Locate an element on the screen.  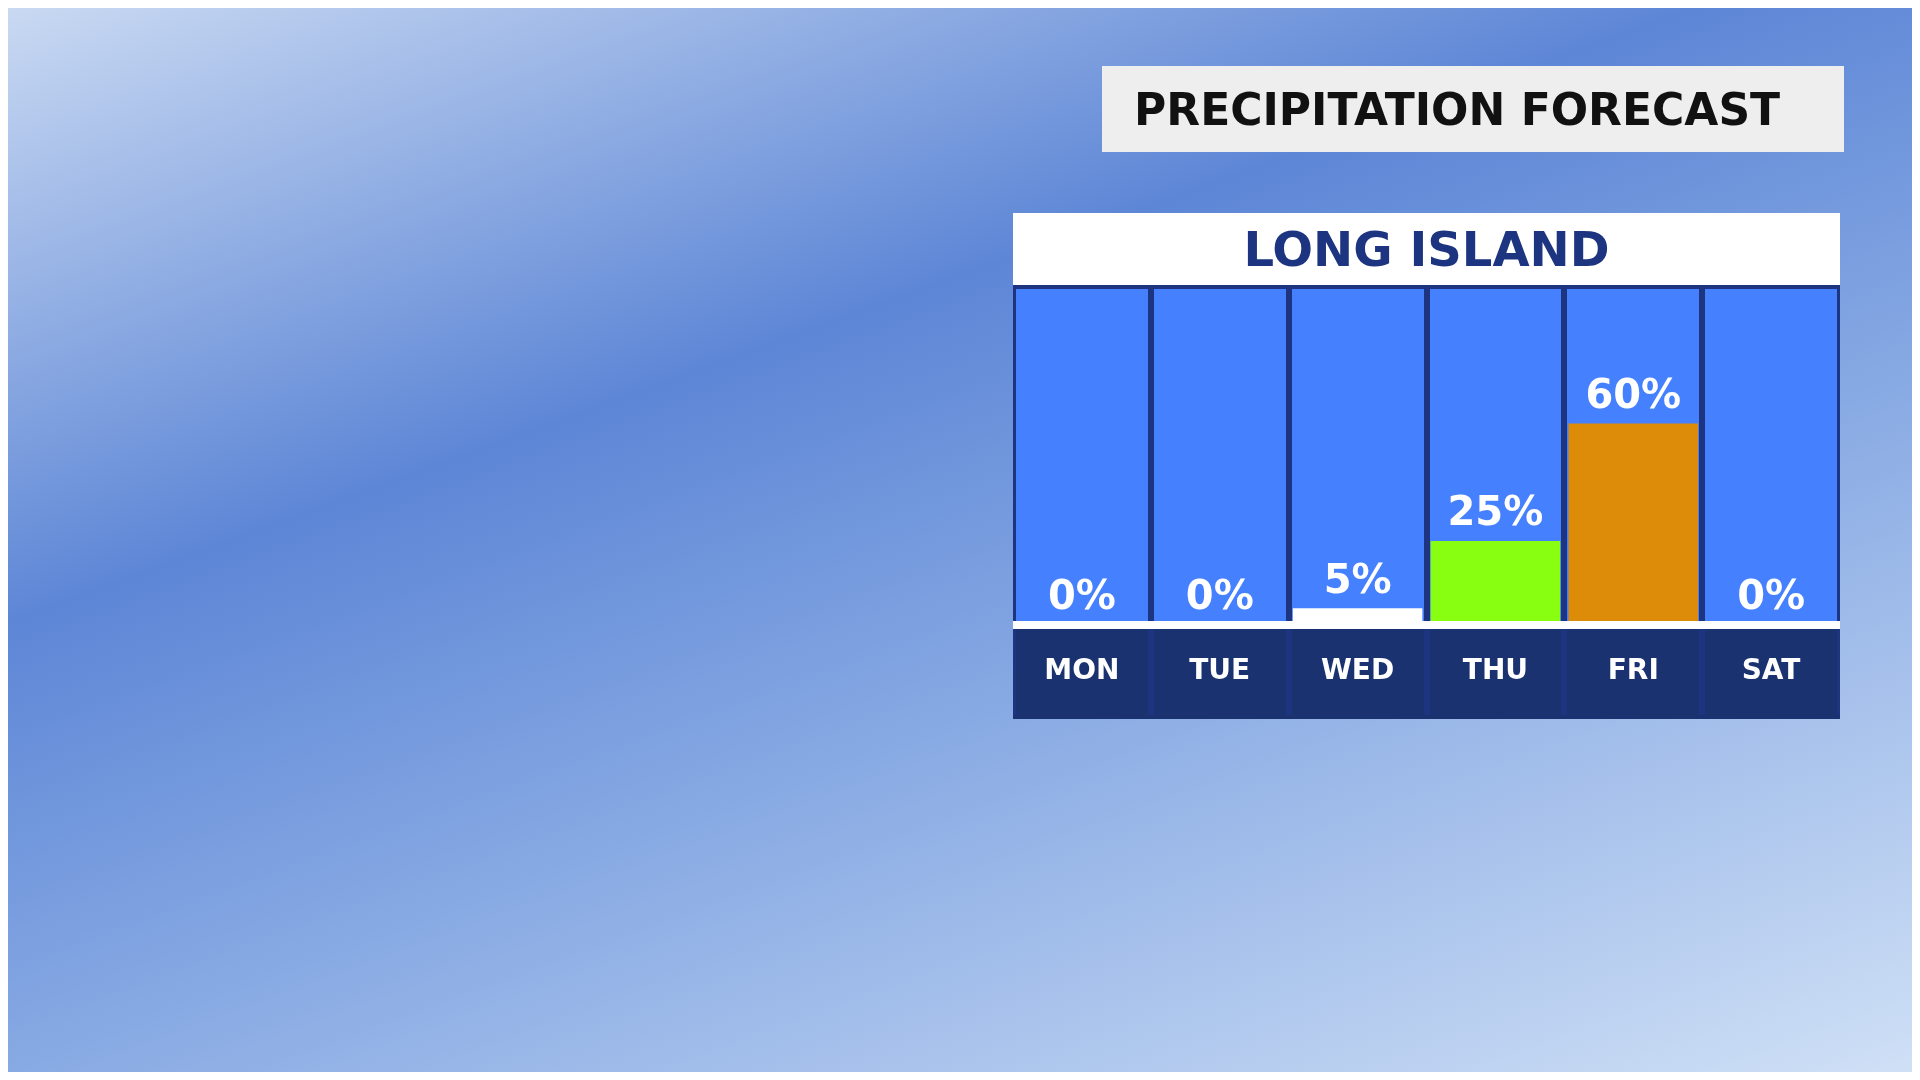
chart-subtitle: LONG ISLAND is located at coordinates (1426, 249).